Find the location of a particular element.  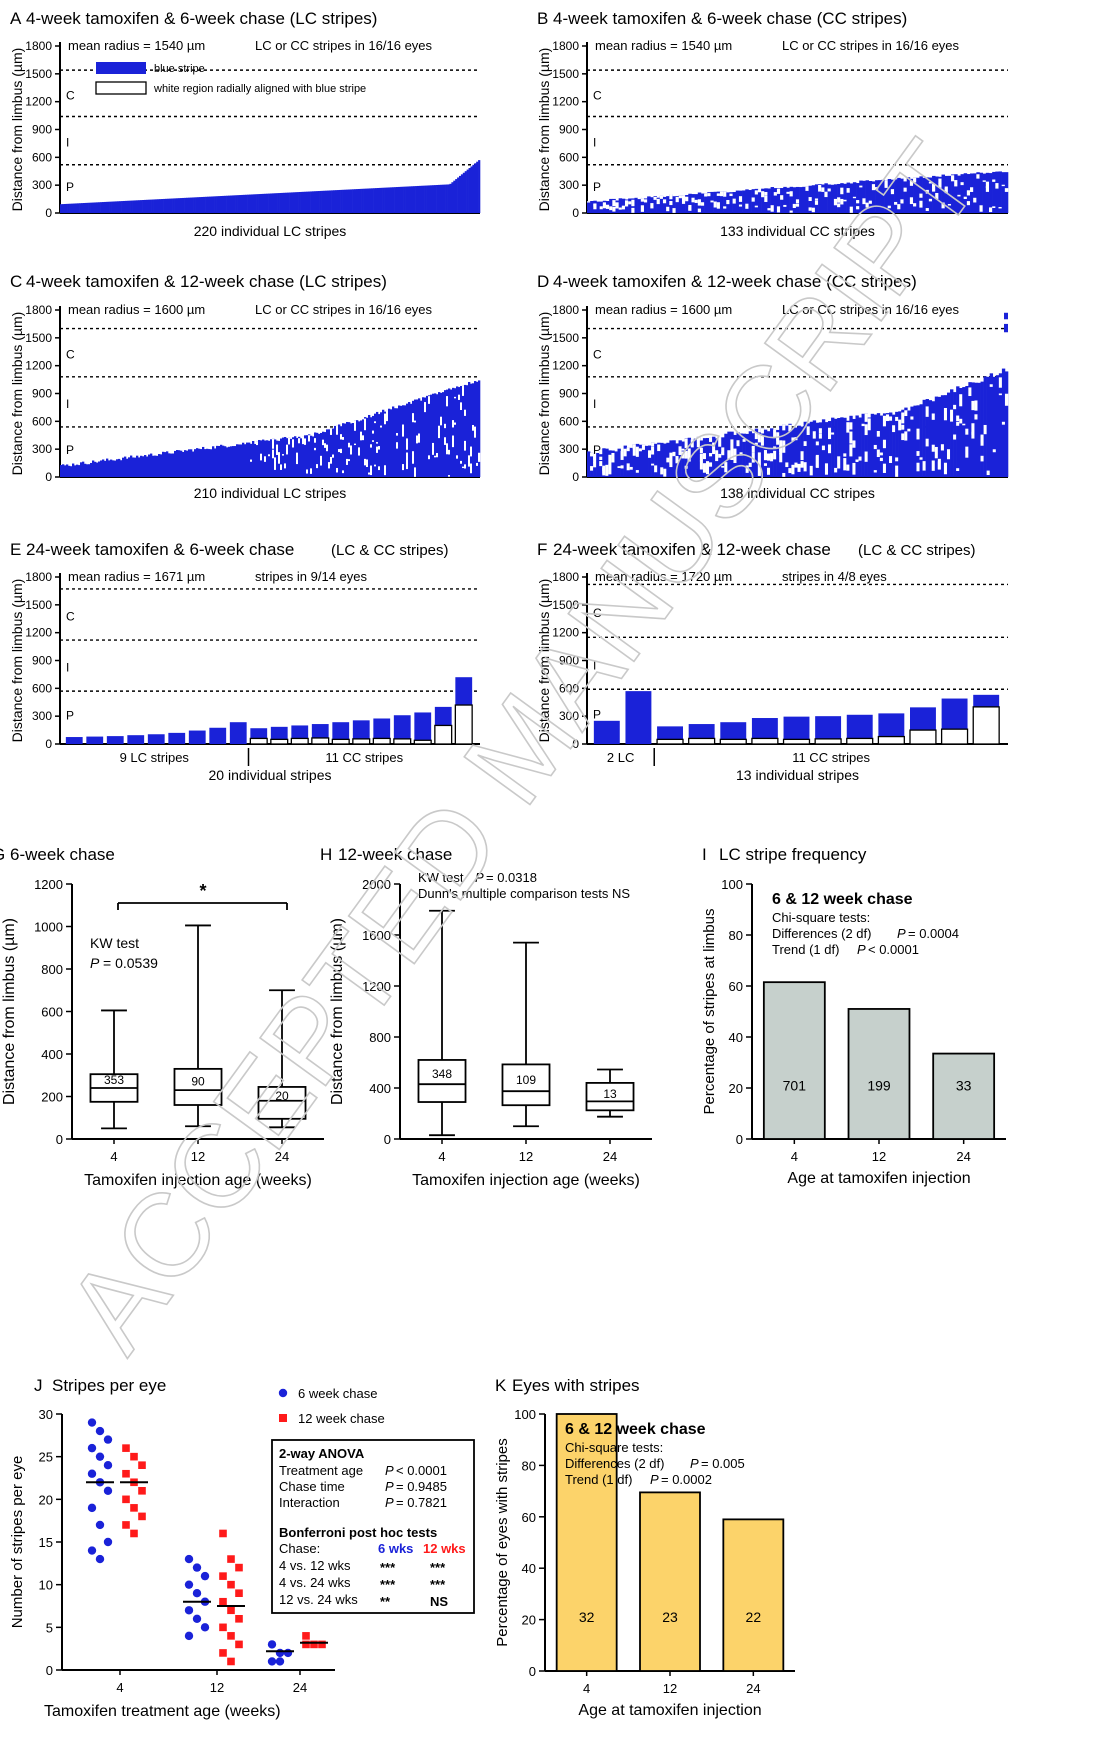

y-axis-label: Number of stripes per eye is located at coordinates (17, 1542).